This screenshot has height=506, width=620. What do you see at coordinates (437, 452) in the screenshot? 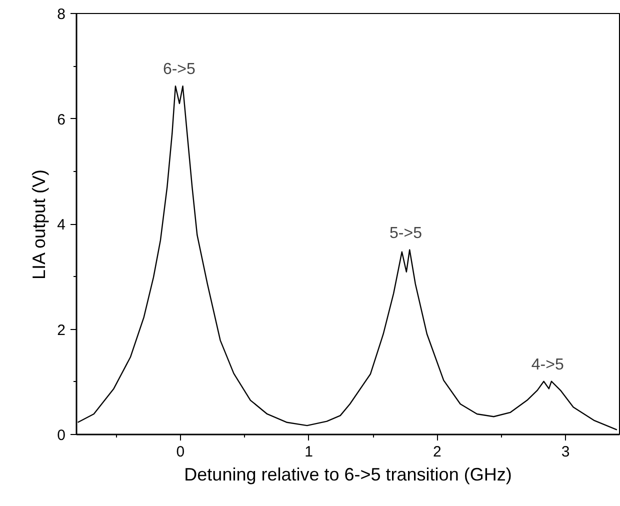
I see `x-tick-label: 2` at bounding box center [437, 452].